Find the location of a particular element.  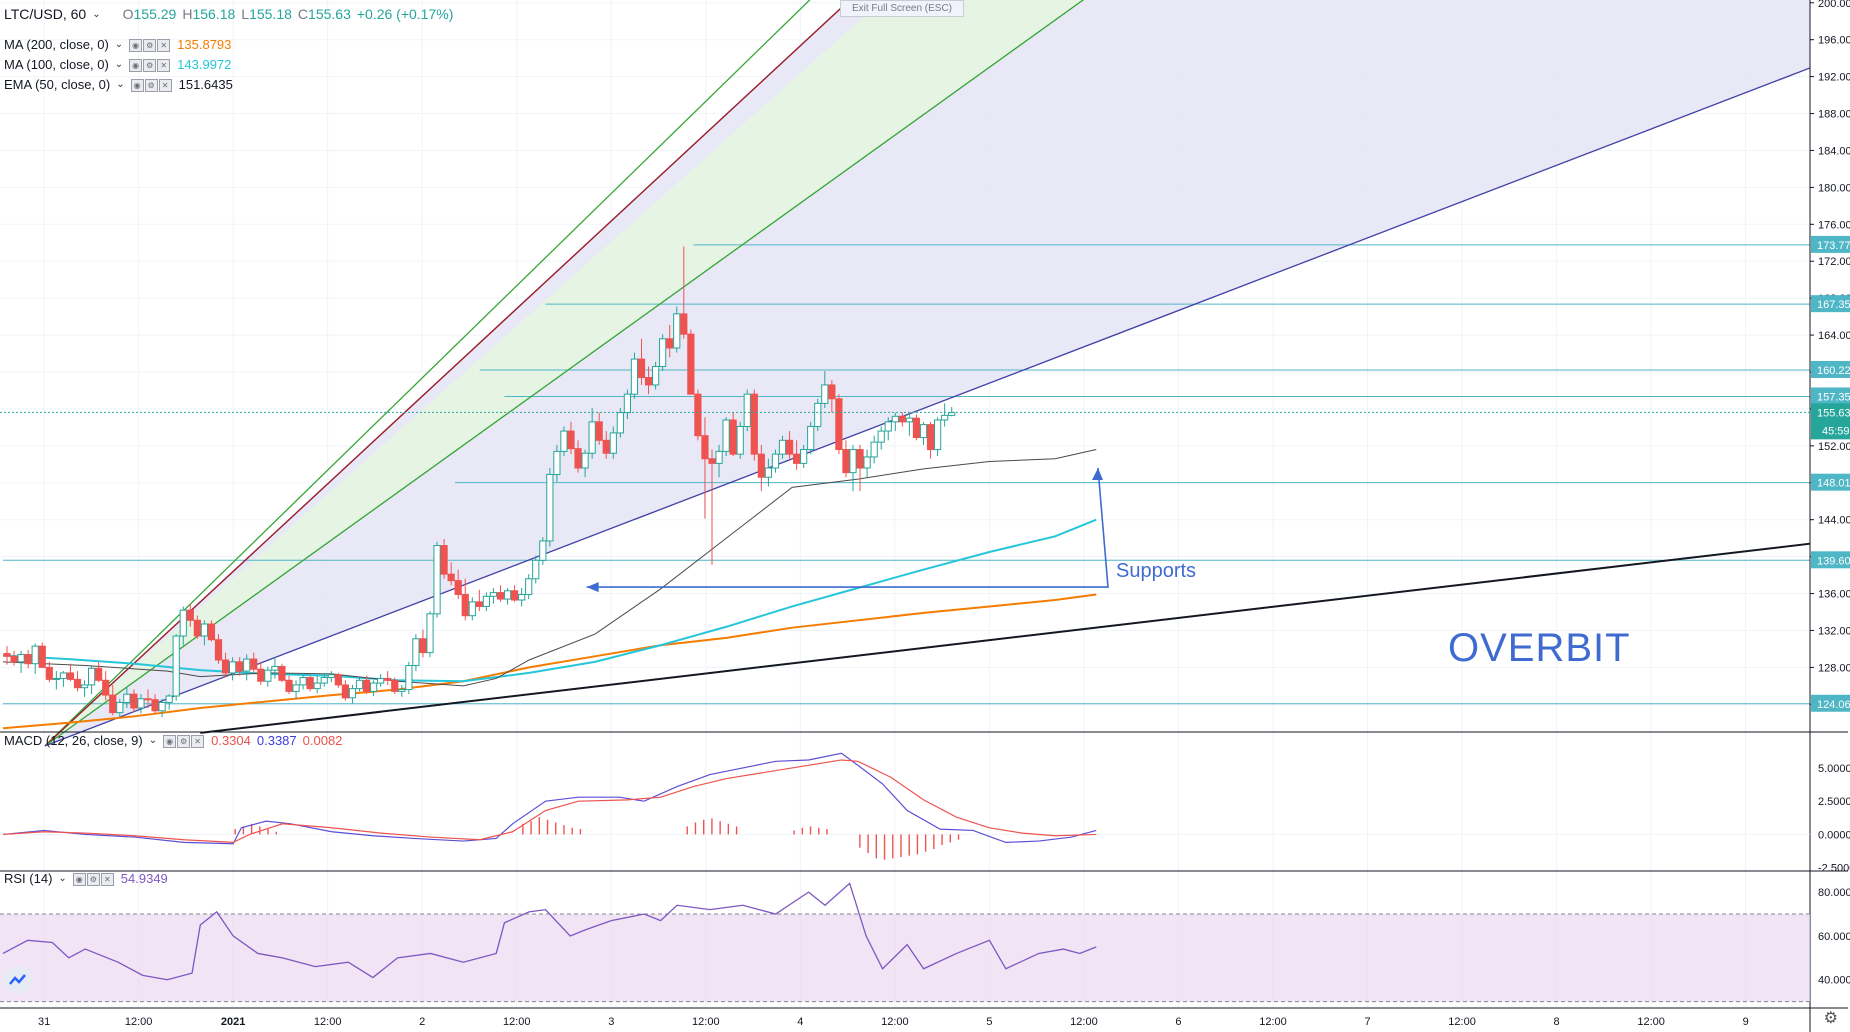

indicator-value: 151.6435 is located at coordinates (205, 84).